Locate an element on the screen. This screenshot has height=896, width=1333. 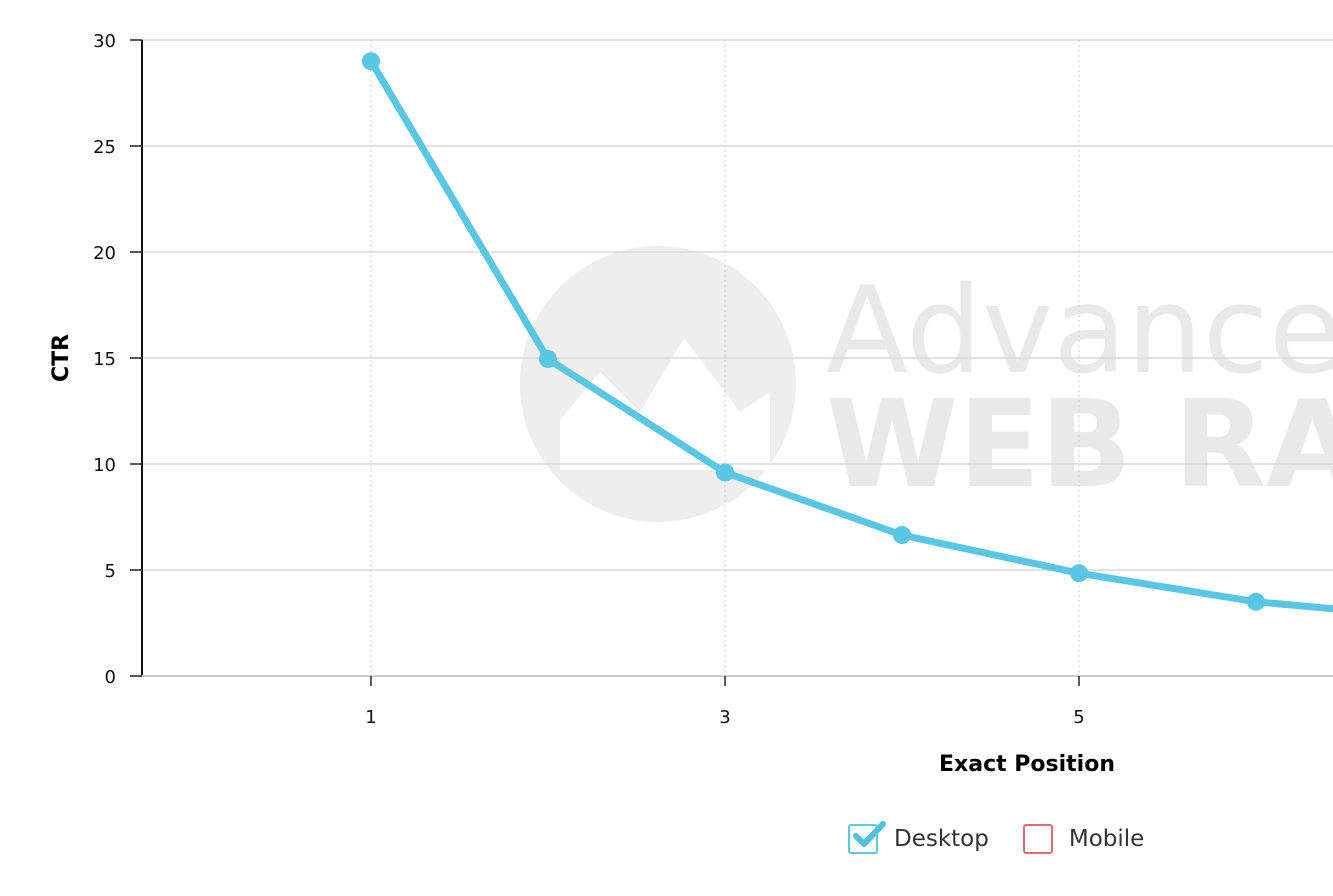
legend-item-desktop: Desktop is located at coordinates (918, 837).